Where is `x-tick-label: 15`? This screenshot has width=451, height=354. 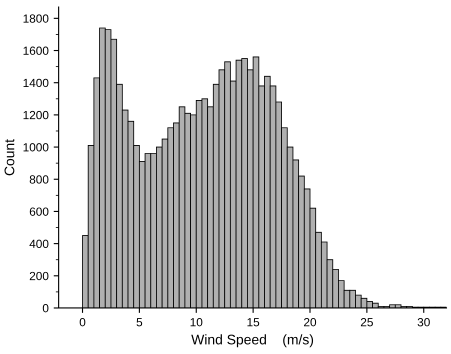
x-tick-label: 15 is located at coordinates (253, 322).